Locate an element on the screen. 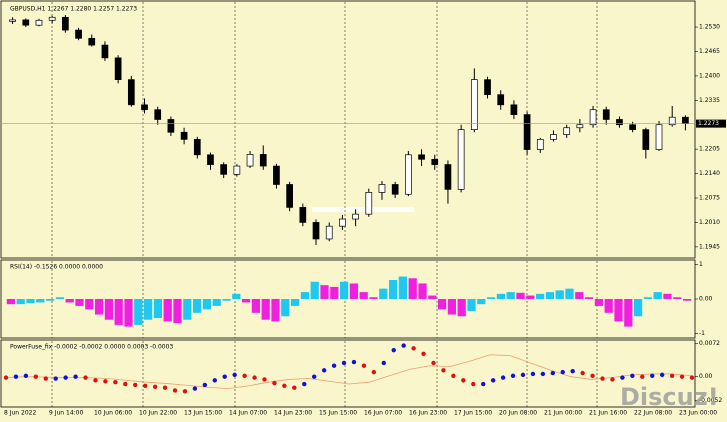 The width and height of the screenshot is (727, 422). y-tick-label: 1.2140 is located at coordinates (709, 173).